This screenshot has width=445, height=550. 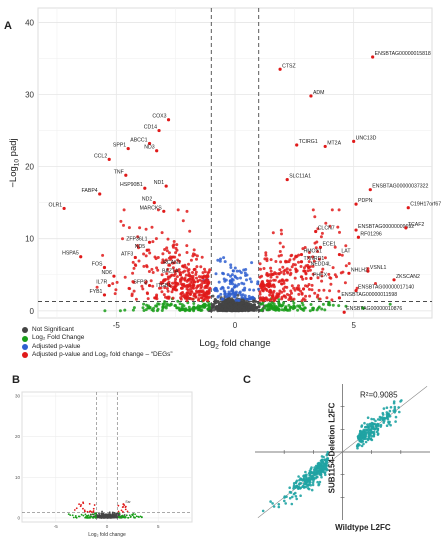 What do you see at coordinates (127, 254) in the screenshot?
I see `point-label: ATF3` at bounding box center [127, 254].